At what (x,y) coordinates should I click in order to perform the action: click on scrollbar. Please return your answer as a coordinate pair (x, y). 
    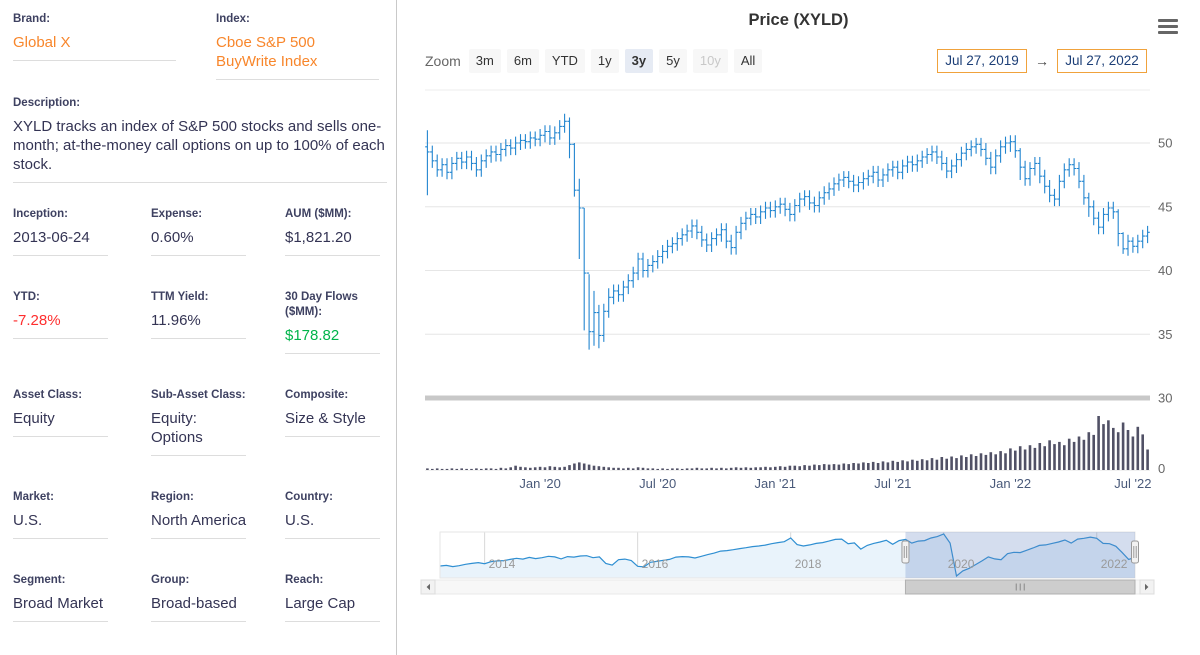
    Looking at the image, I should click on (787, 587).